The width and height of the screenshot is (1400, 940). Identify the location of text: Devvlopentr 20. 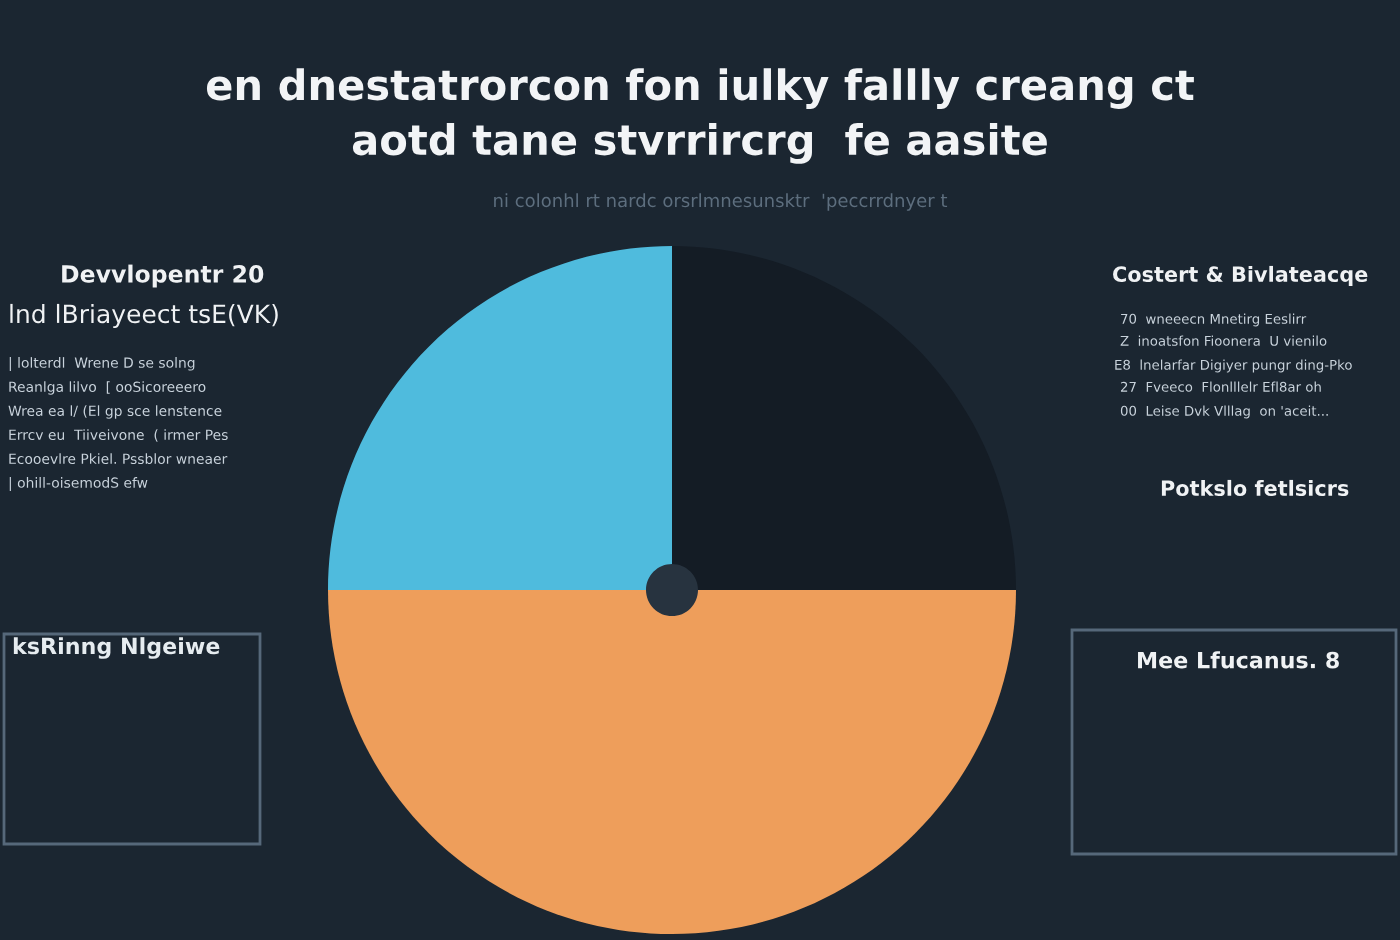
(163, 276).